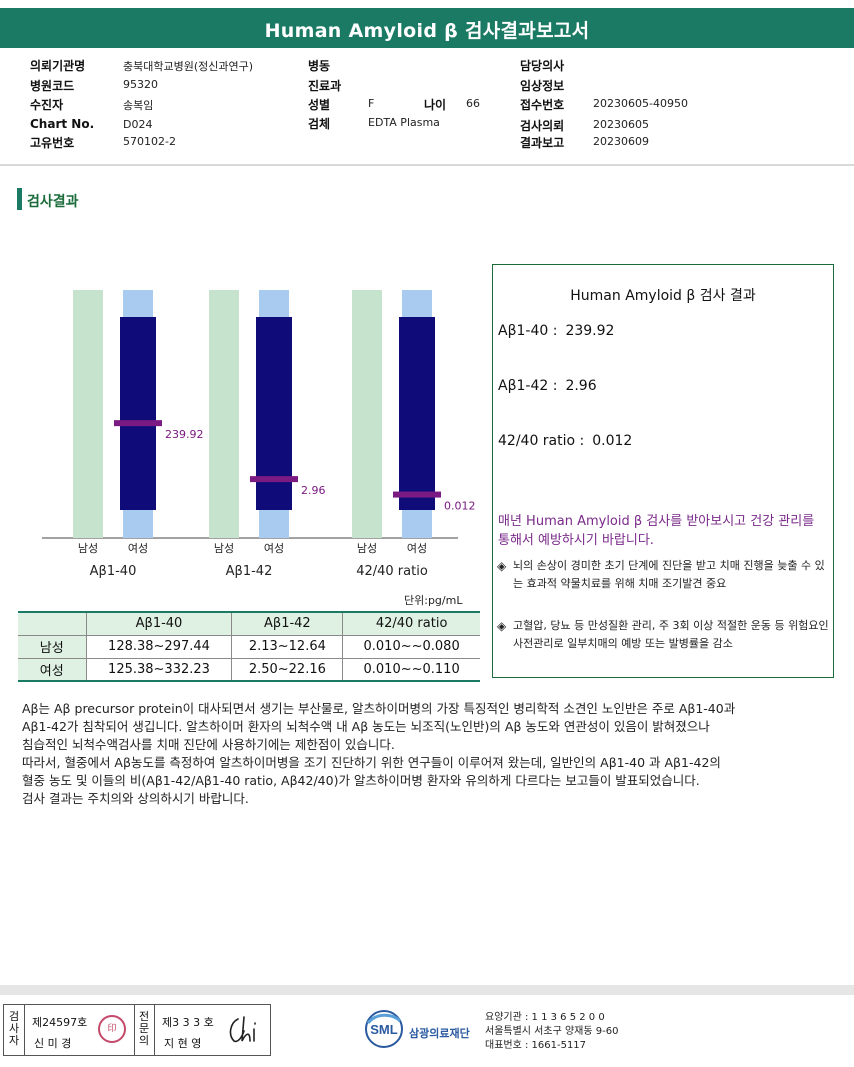  Describe the element at coordinates (590, 331) in the screenshot. I see `result-value: 239.92` at that location.